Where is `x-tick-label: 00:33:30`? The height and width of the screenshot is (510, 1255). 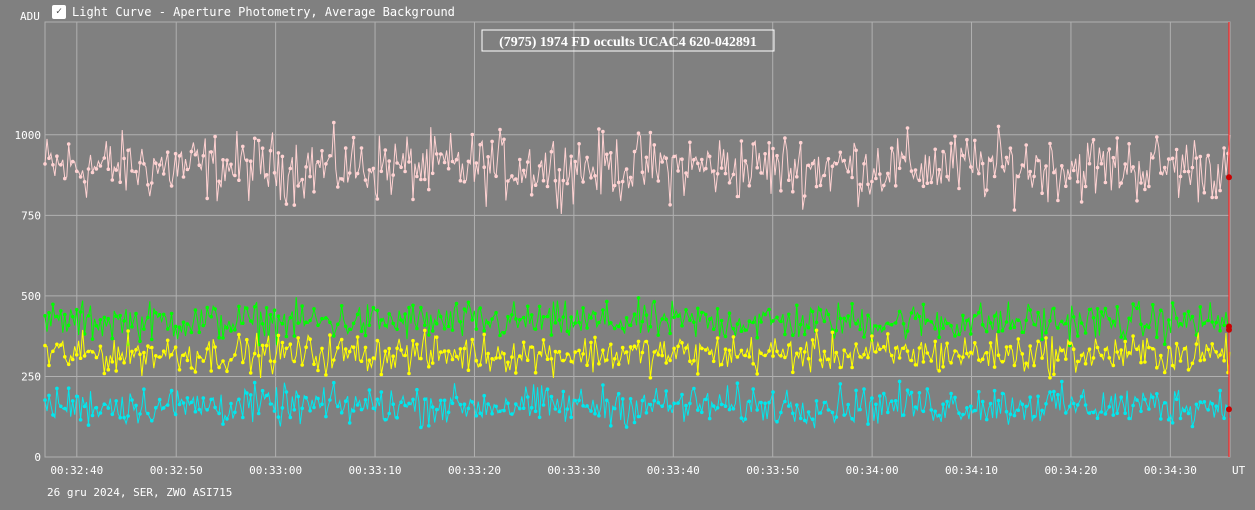
x-tick-label: 00:33:30 is located at coordinates (573, 470).